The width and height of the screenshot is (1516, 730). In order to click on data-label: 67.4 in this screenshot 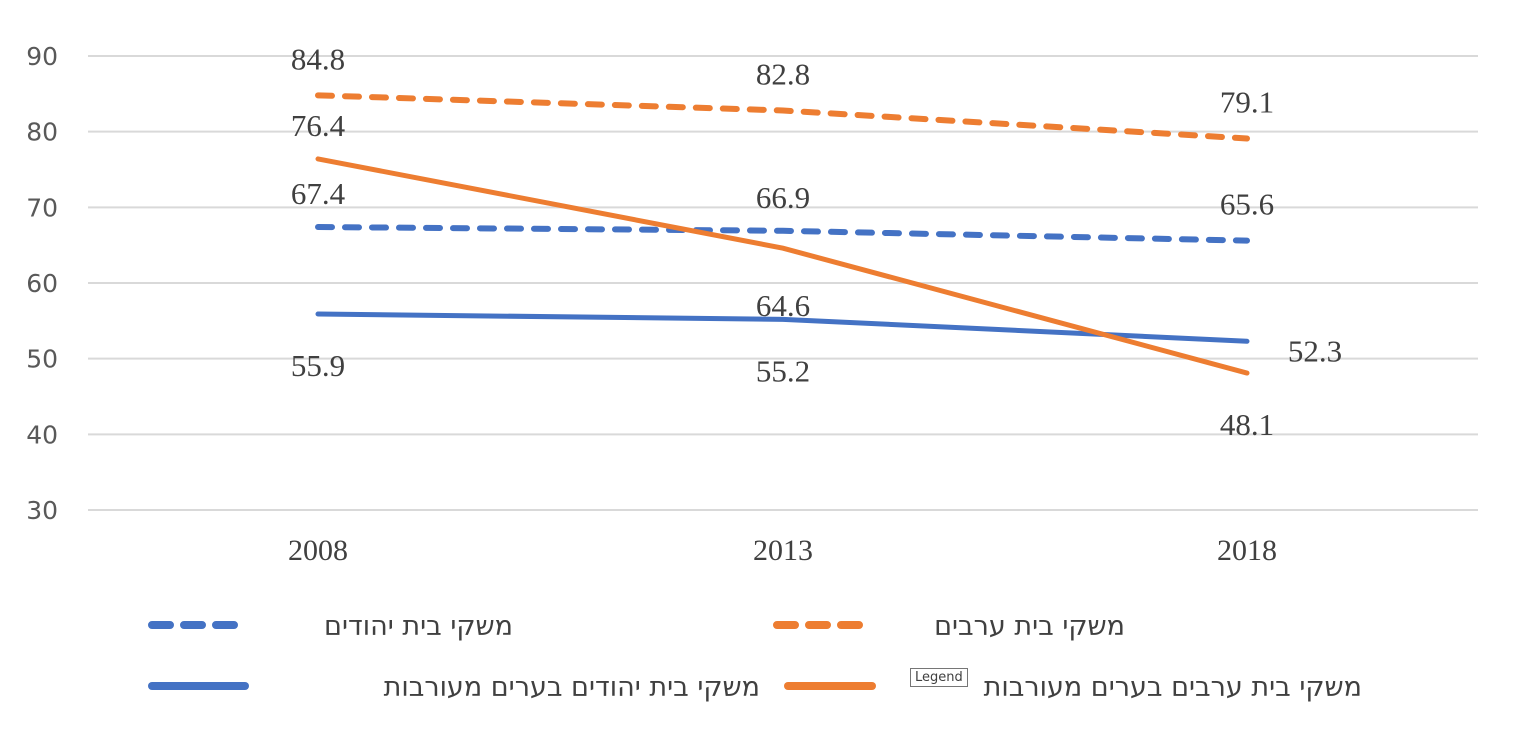, I will do `click(318, 193)`.